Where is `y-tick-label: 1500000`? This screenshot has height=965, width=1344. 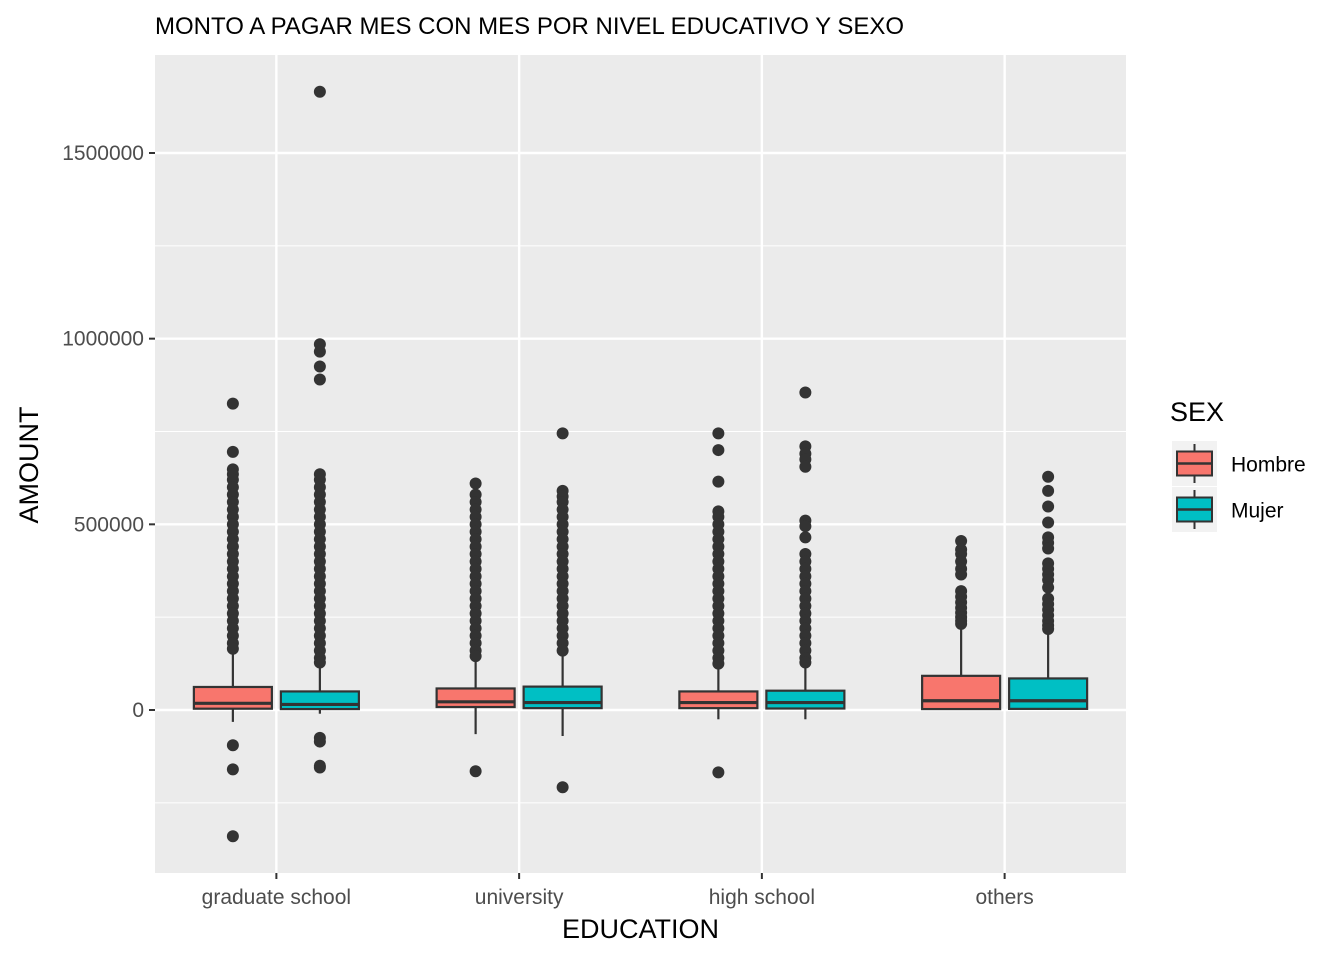 y-tick-label: 1500000 is located at coordinates (103, 153).